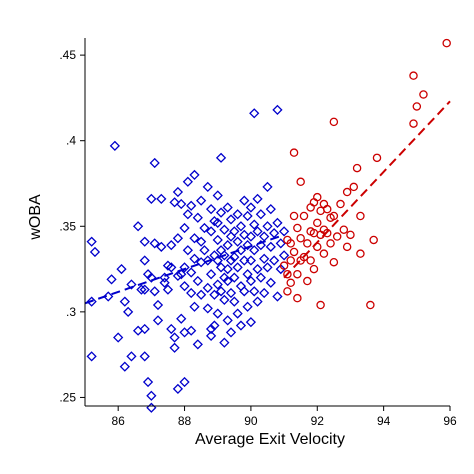 Image resolution: width=474 pixels, height=474 pixels. What do you see at coordinates (367, 189) in the screenshot?
I see `red-fit-line` at bounding box center [367, 189].